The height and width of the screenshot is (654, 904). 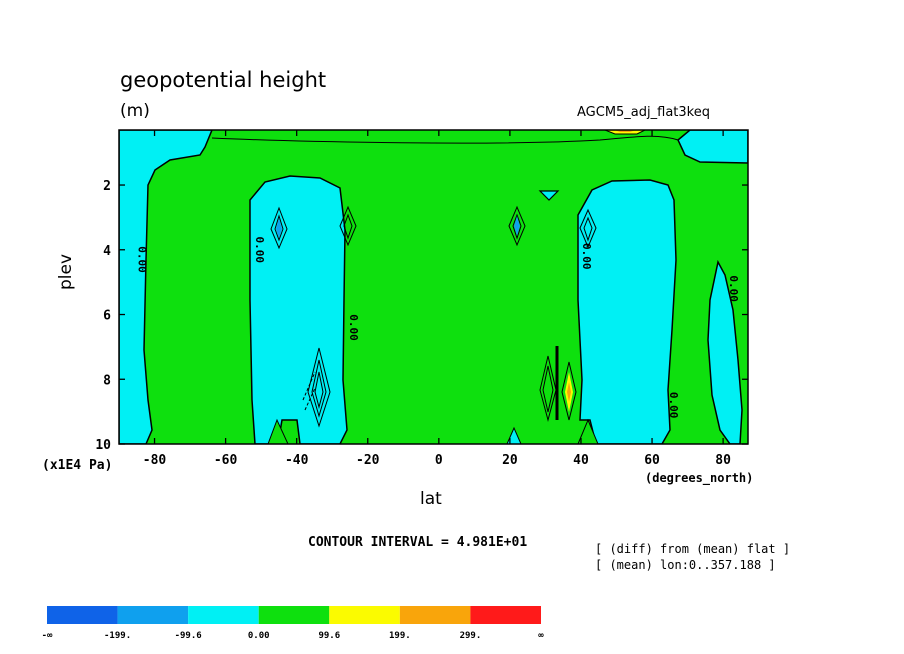 What do you see at coordinates (259, 636) in the screenshot?
I see `colorbar-label: 0.00` at bounding box center [259, 636].